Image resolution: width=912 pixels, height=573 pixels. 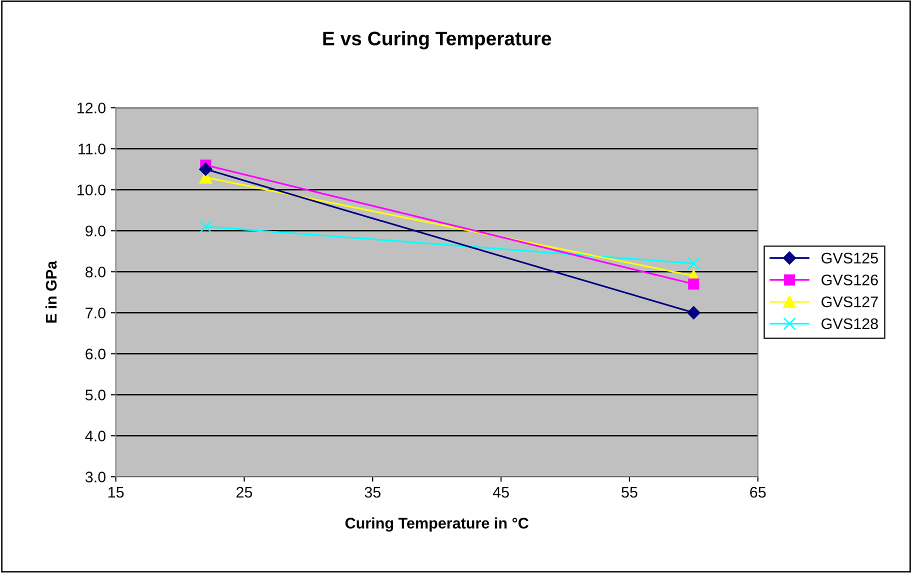 I want to click on y-tick-label: 3.0, so click(x=95, y=477).